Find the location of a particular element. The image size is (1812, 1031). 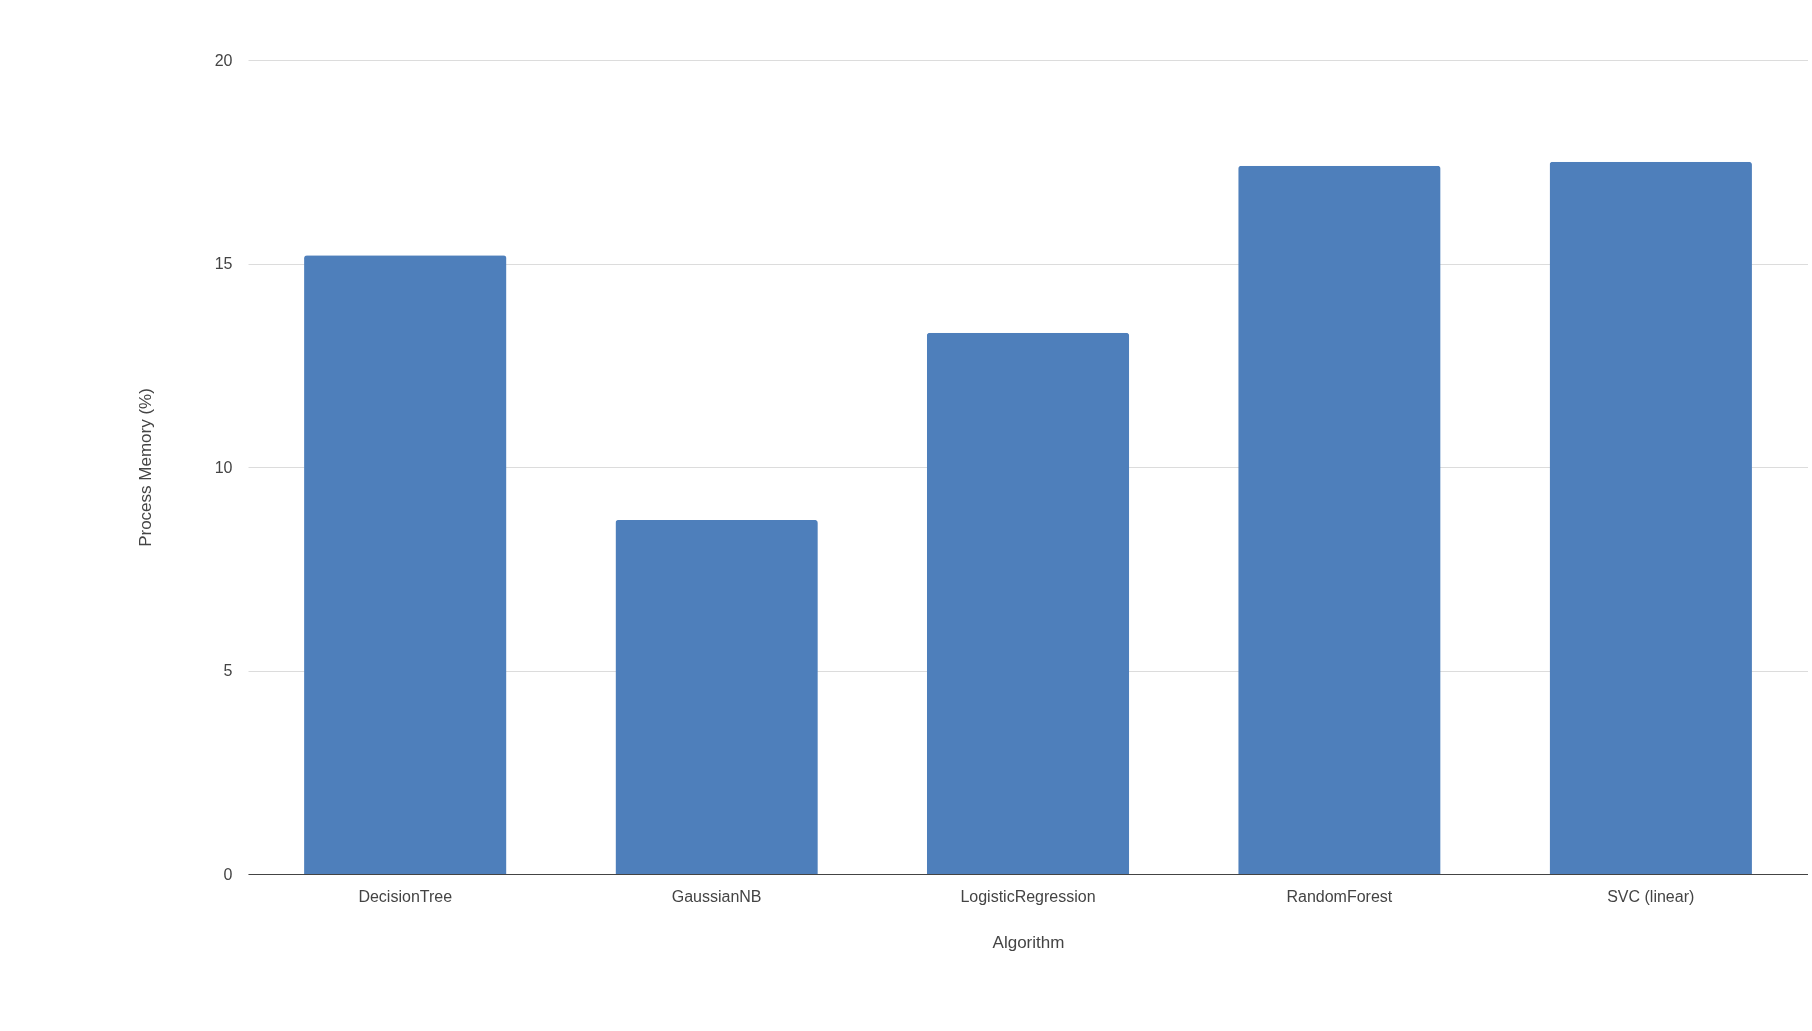

y-axis-title: Process Memory (%) is located at coordinates (145, 467).